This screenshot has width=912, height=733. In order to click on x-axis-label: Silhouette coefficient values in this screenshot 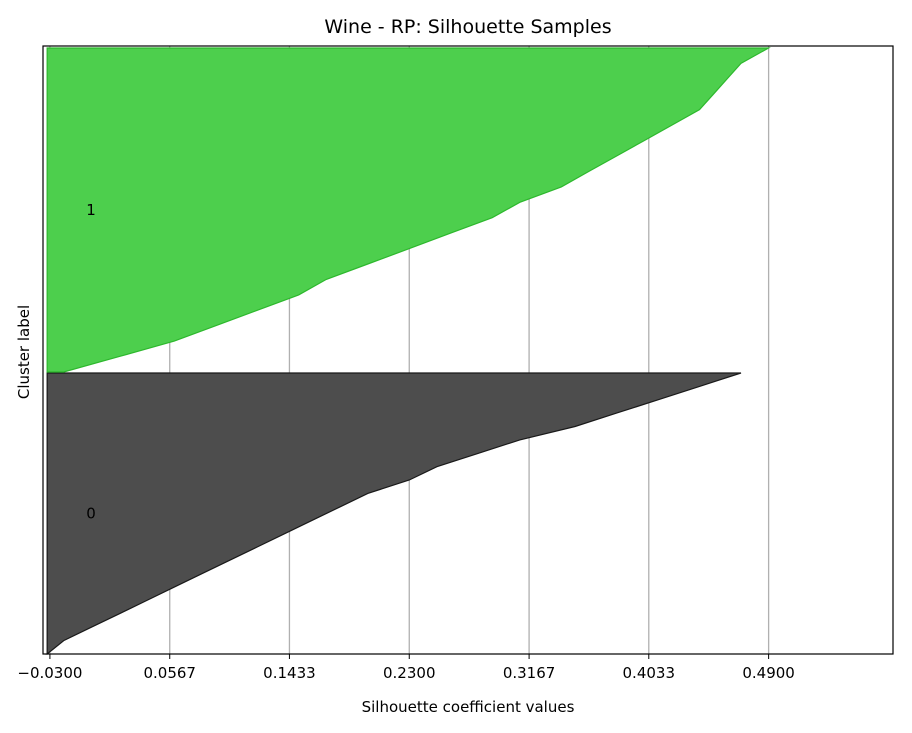, I will do `click(468, 707)`.